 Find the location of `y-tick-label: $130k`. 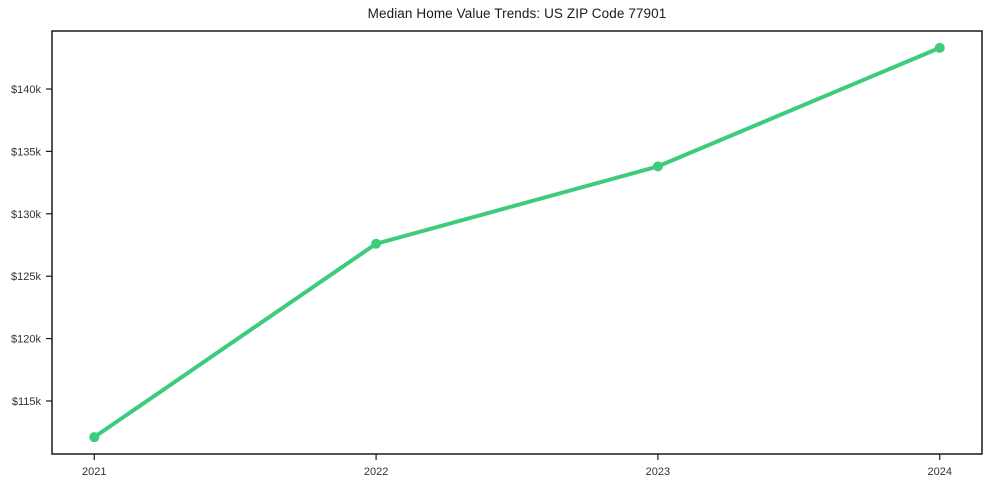

y-tick-label: $130k is located at coordinates (26, 215).